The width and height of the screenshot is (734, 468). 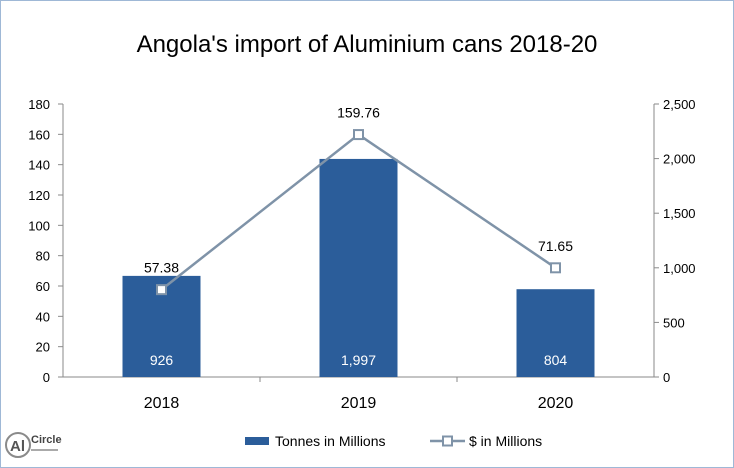 What do you see at coordinates (39, 195) in the screenshot?
I see `left-axis-tick-label: 120` at bounding box center [39, 195].